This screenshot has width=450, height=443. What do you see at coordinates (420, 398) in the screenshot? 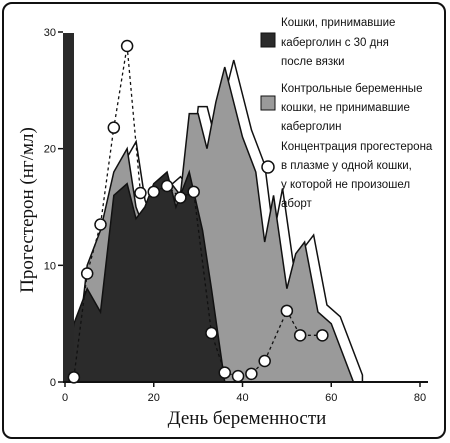
I see `x-tick-label: 80` at bounding box center [420, 398].